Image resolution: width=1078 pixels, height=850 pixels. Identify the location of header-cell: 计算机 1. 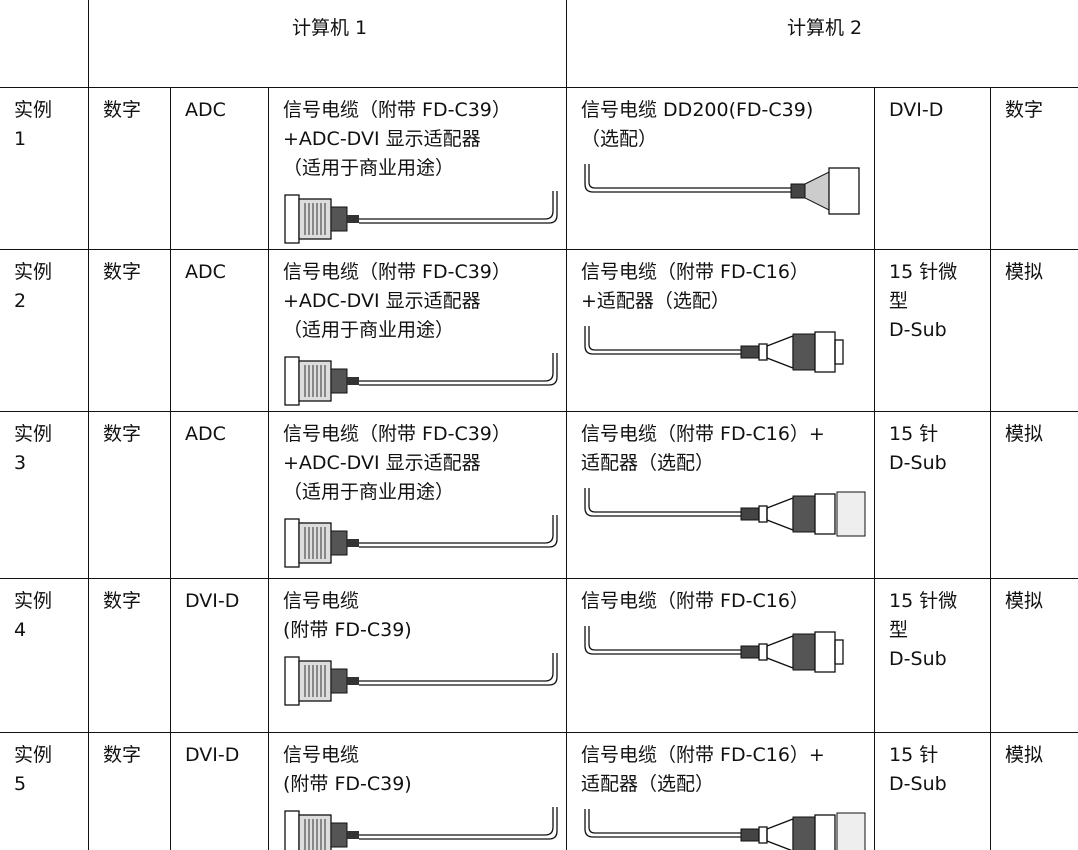
(327, 44).